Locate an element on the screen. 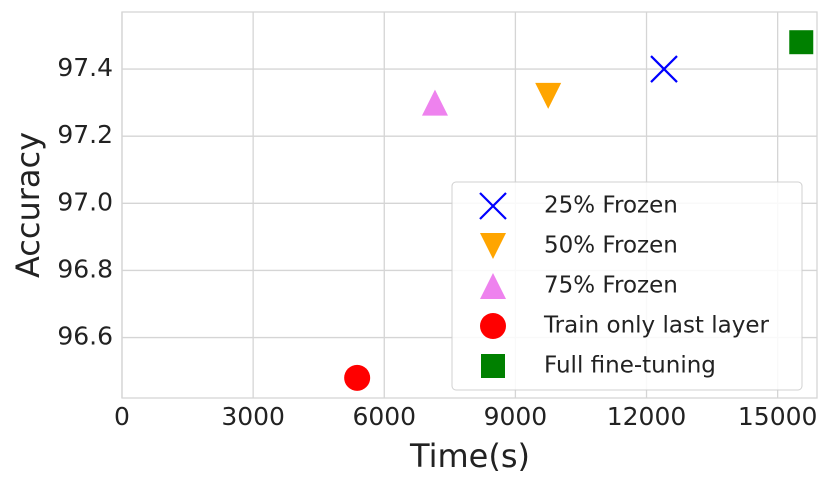 This screenshot has width=830, height=488. legend-label: 50% Frozen is located at coordinates (611, 246).